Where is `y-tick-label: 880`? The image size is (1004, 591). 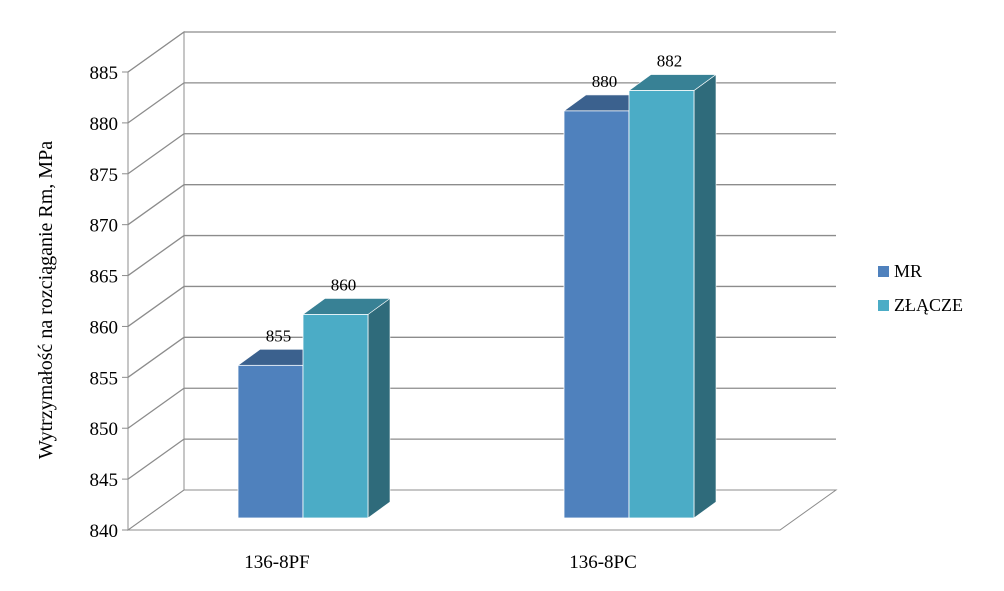
y-tick-label: 880 is located at coordinates (104, 124).